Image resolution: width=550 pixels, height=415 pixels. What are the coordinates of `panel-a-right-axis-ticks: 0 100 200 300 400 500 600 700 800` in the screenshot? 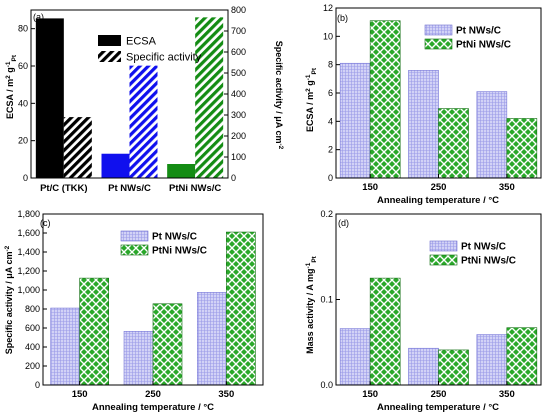 It's located at (235, 94).